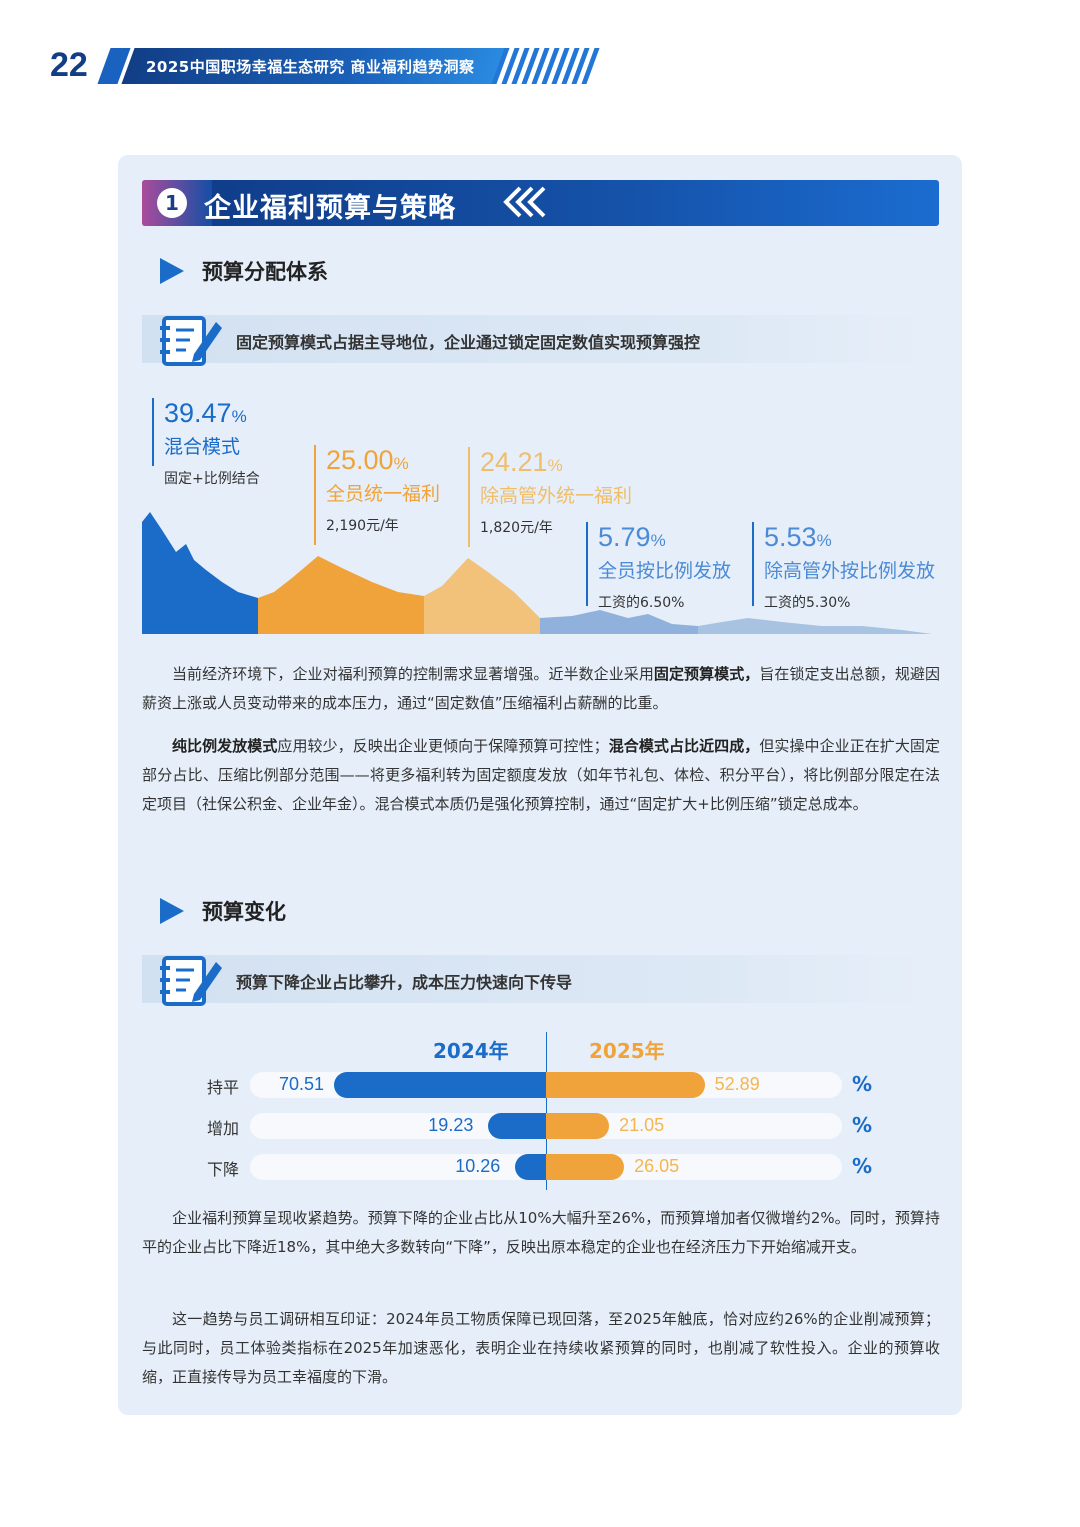 Image resolution: width=1080 pixels, height=1527 pixels. What do you see at coordinates (404, 982) in the screenshot?
I see `note-text: 预算下降企业占比攀升，成本压力快速向下传导` at bounding box center [404, 982].